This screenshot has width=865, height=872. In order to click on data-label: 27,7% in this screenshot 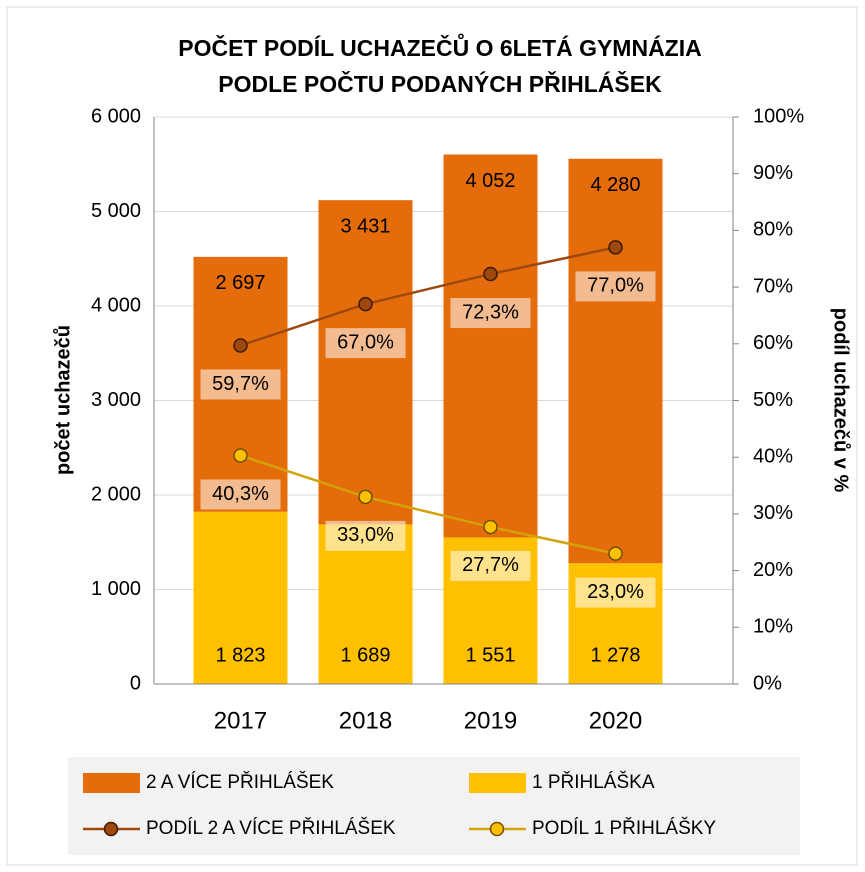, I will do `click(490, 565)`.